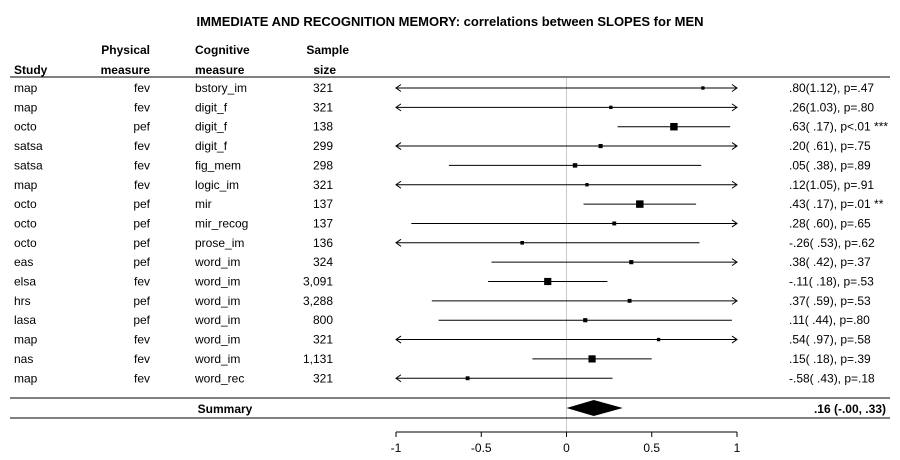  I want to click on header-study: Study, so click(31, 70).